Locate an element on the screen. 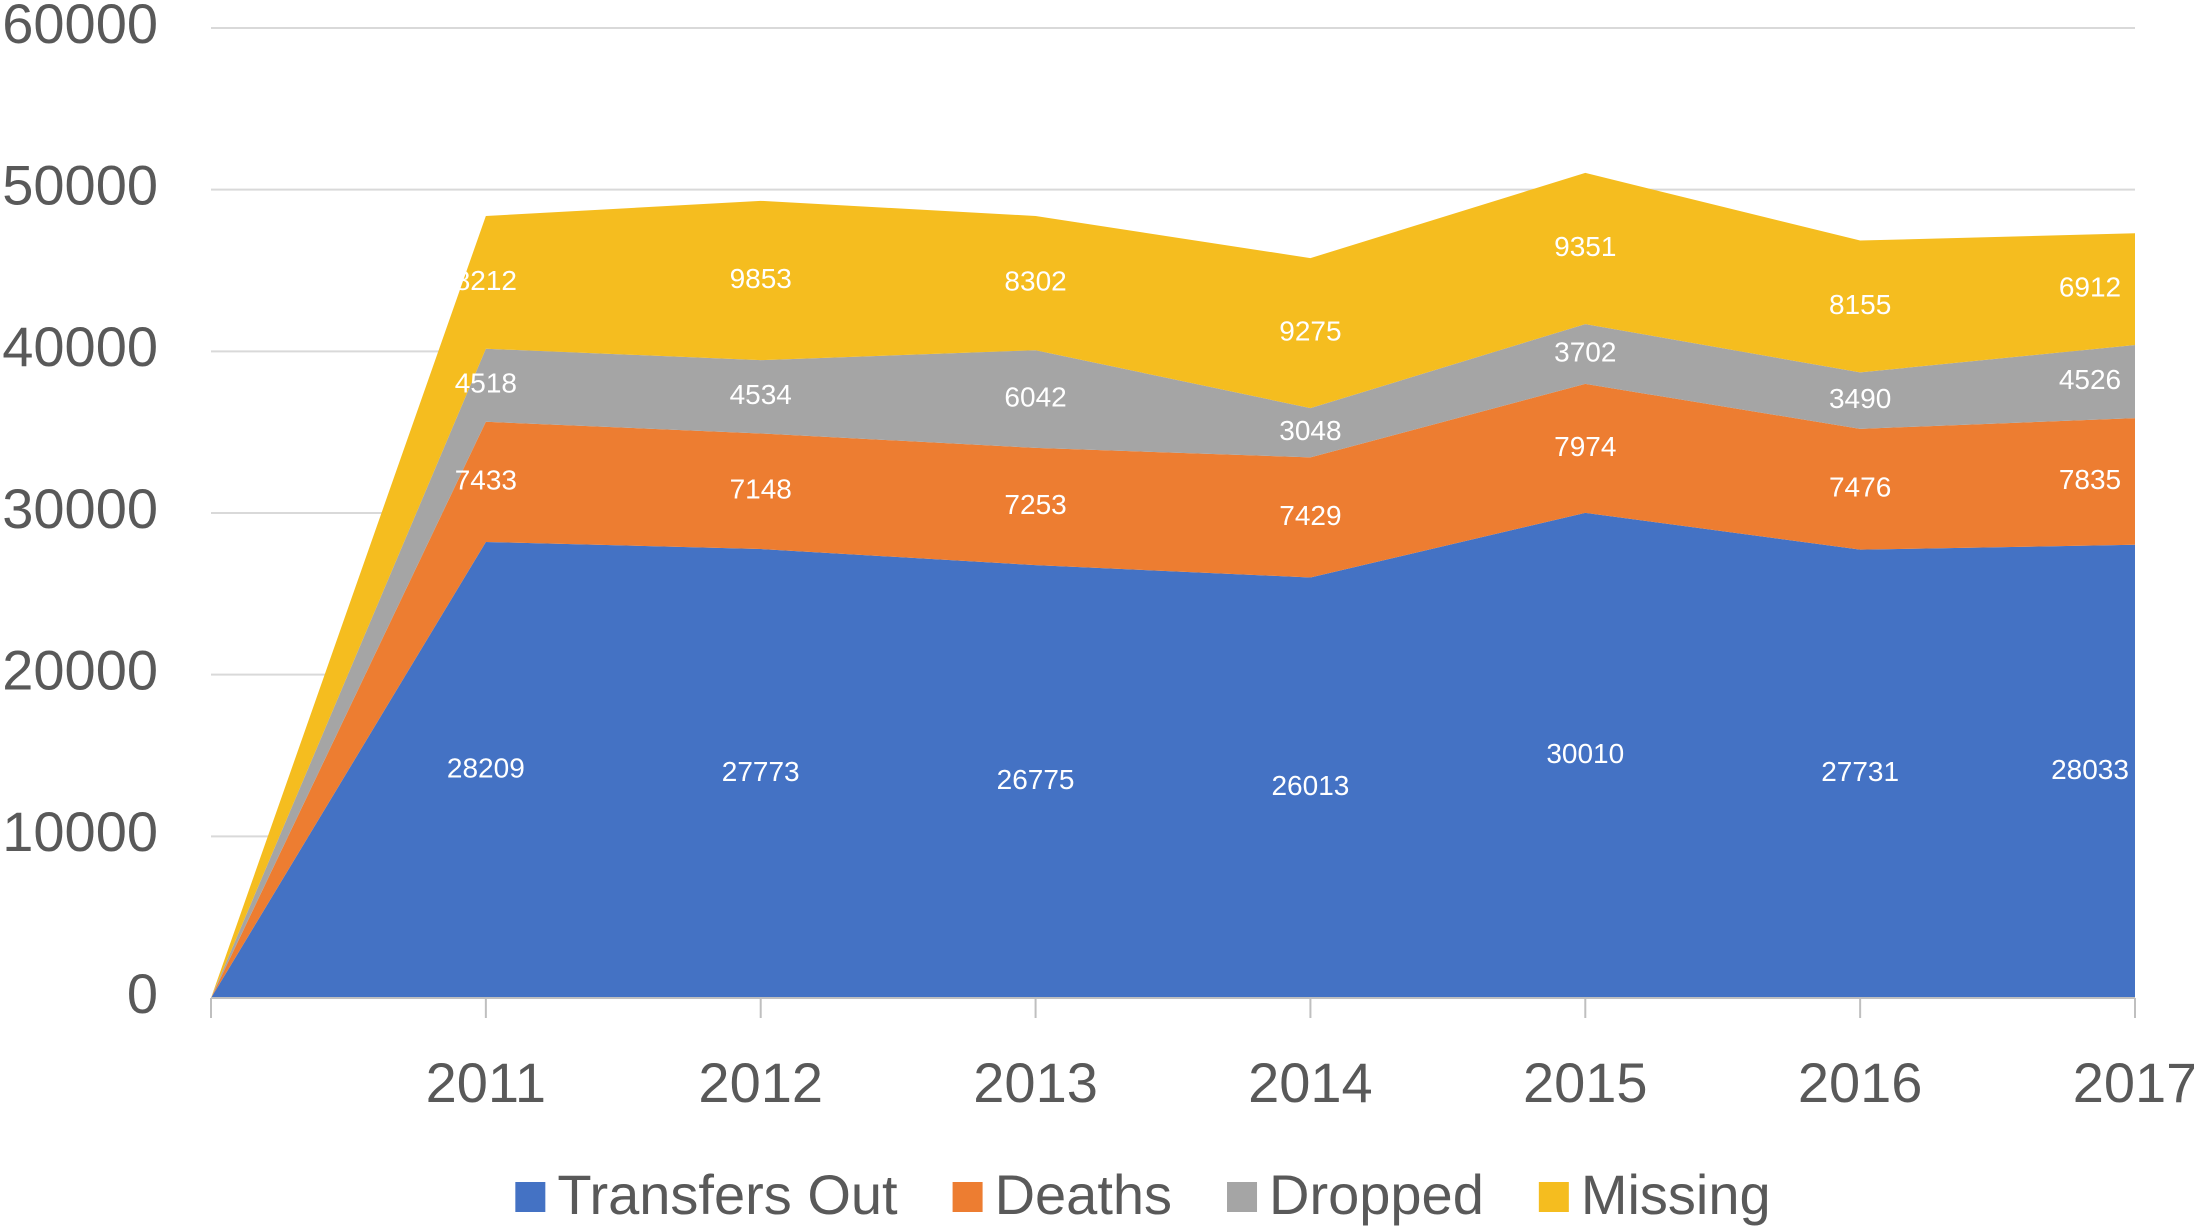  y-tick-label: 20000 is located at coordinates (80, 669).